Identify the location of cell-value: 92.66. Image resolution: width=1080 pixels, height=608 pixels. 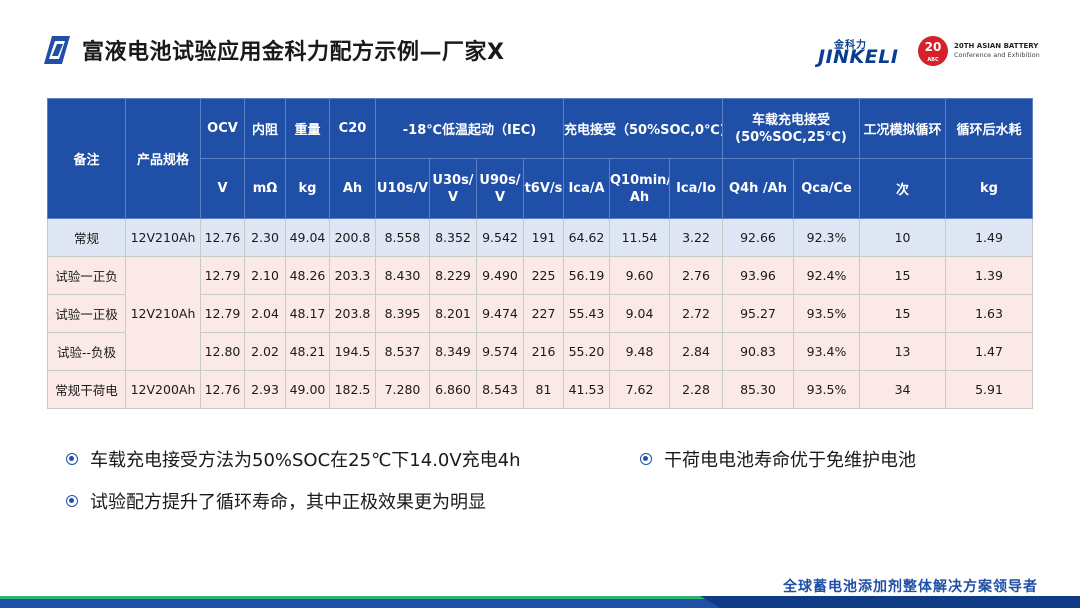
(758, 237).